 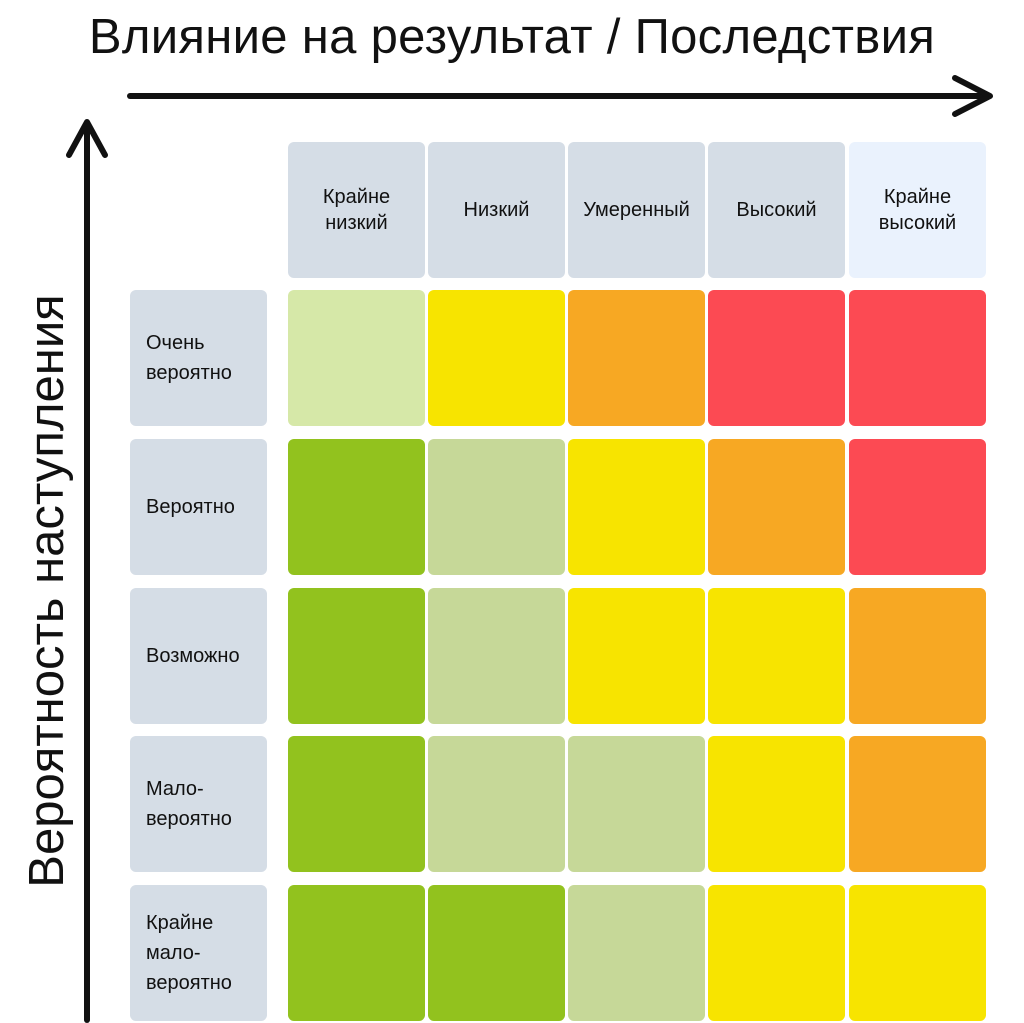 I want to click on column-header: Высокий, so click(x=776, y=210).